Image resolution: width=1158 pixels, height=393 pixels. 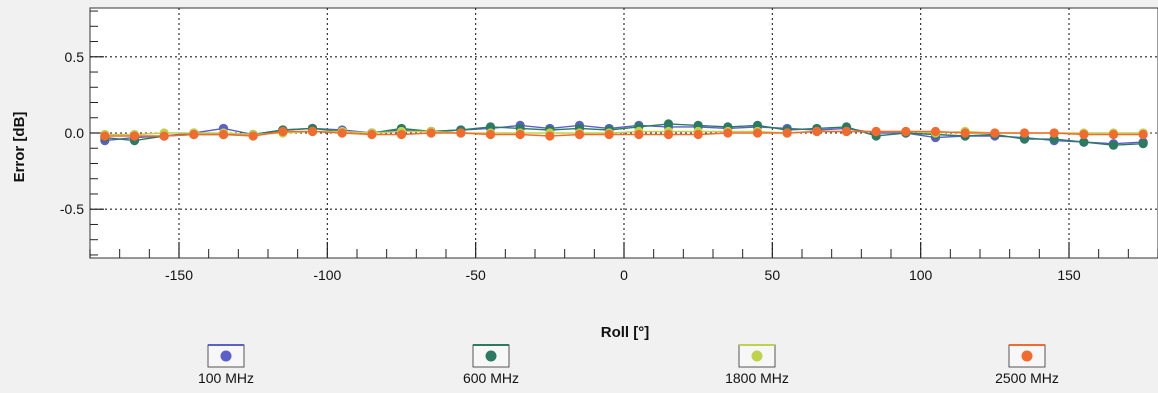 What do you see at coordinates (19, 147) in the screenshot?
I see `y-axis-title: Error [dB]` at bounding box center [19, 147].